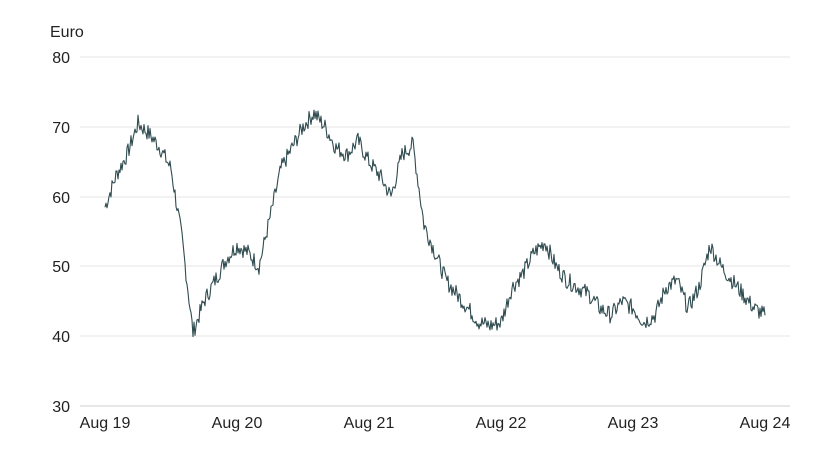 The height and width of the screenshot is (456, 840). Describe the element at coordinates (61, 128) in the screenshot. I see `y-tick-label: 70` at that location.